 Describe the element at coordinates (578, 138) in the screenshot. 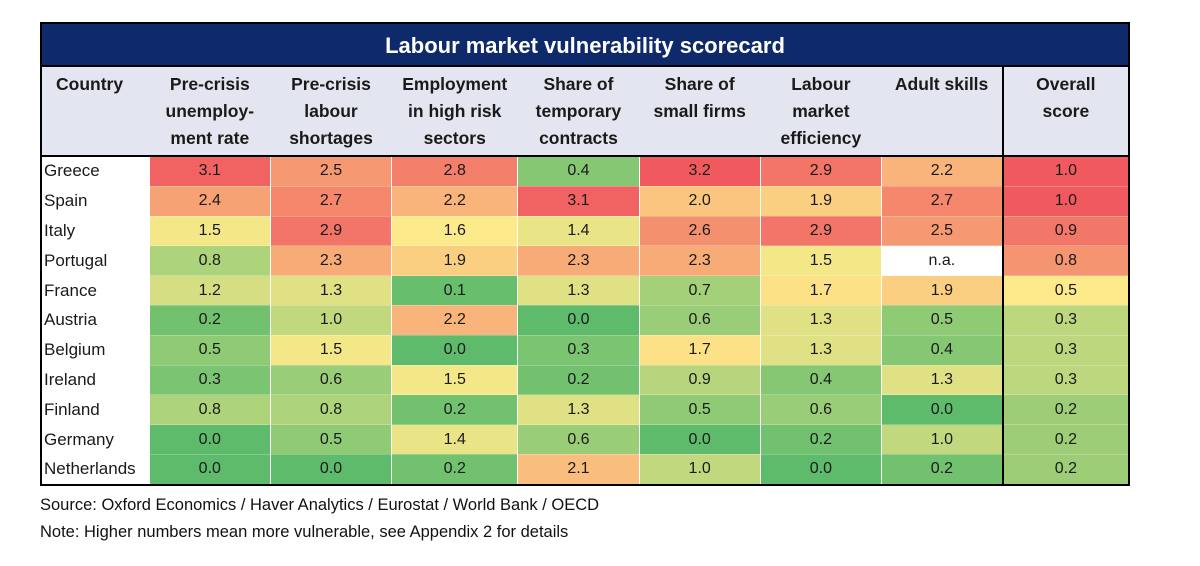

I see `column-header-line: contracts` at that location.